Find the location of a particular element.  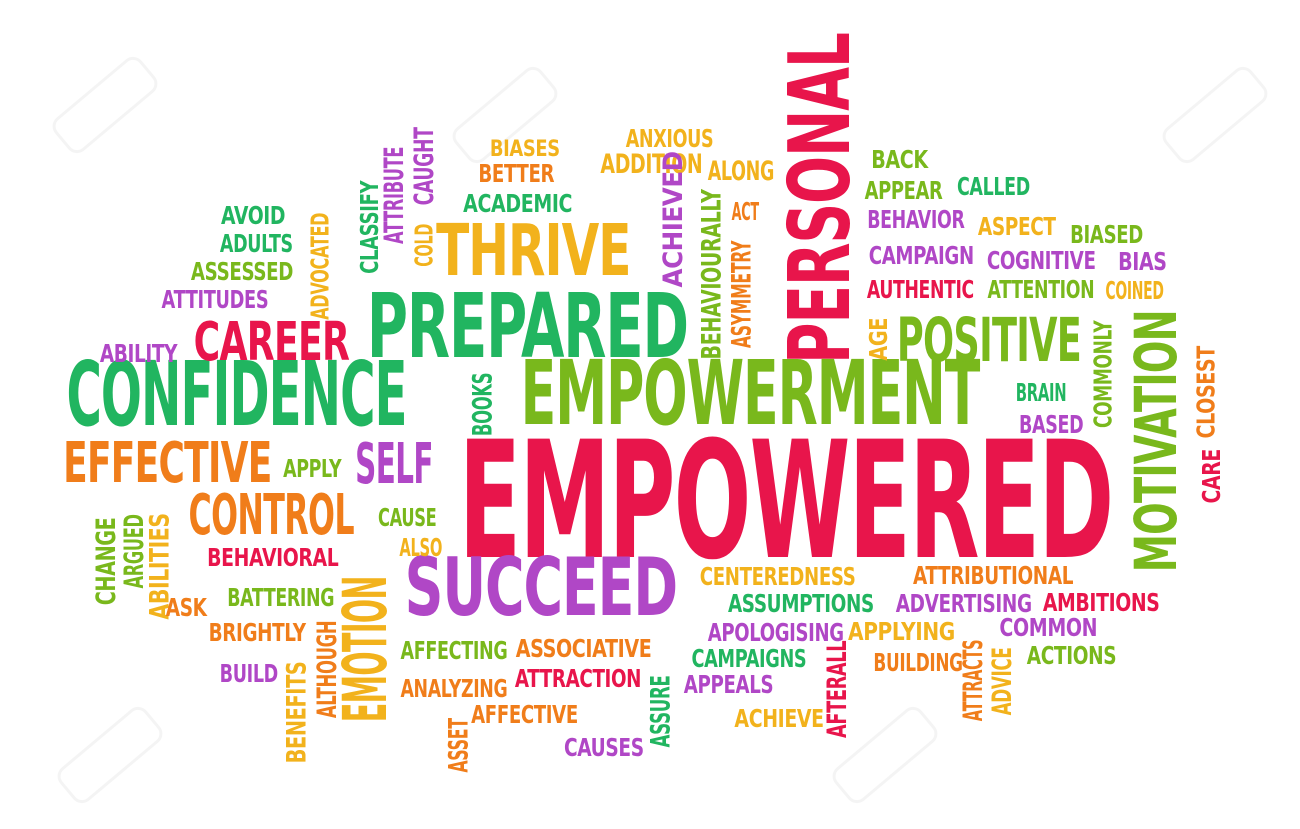

word-assumptions: ASSUMPTIONS is located at coordinates (801, 604).